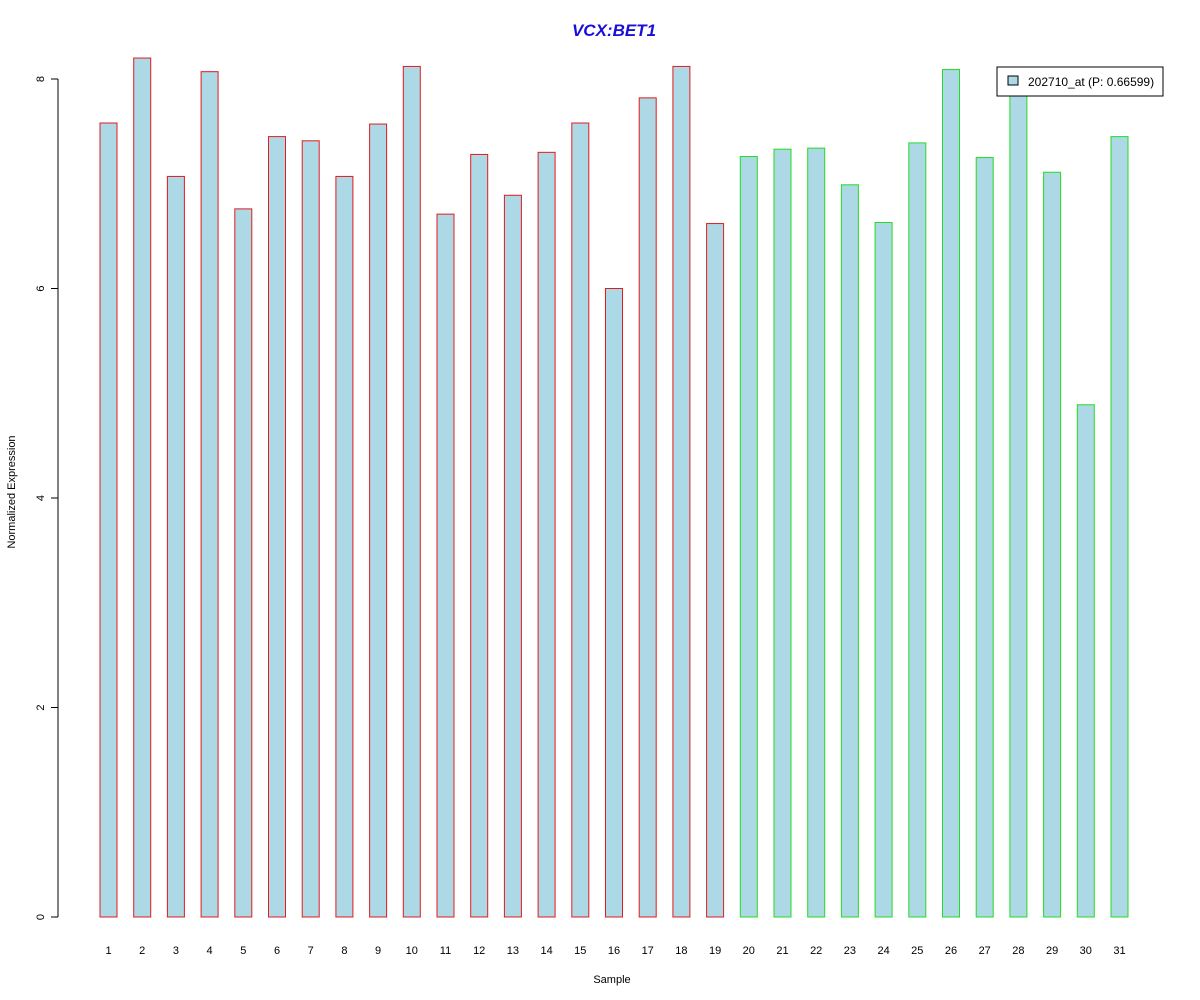 The image size is (1200, 1000). Describe the element at coordinates (883, 951) in the screenshot. I see `x-tick-label: 24` at that location.